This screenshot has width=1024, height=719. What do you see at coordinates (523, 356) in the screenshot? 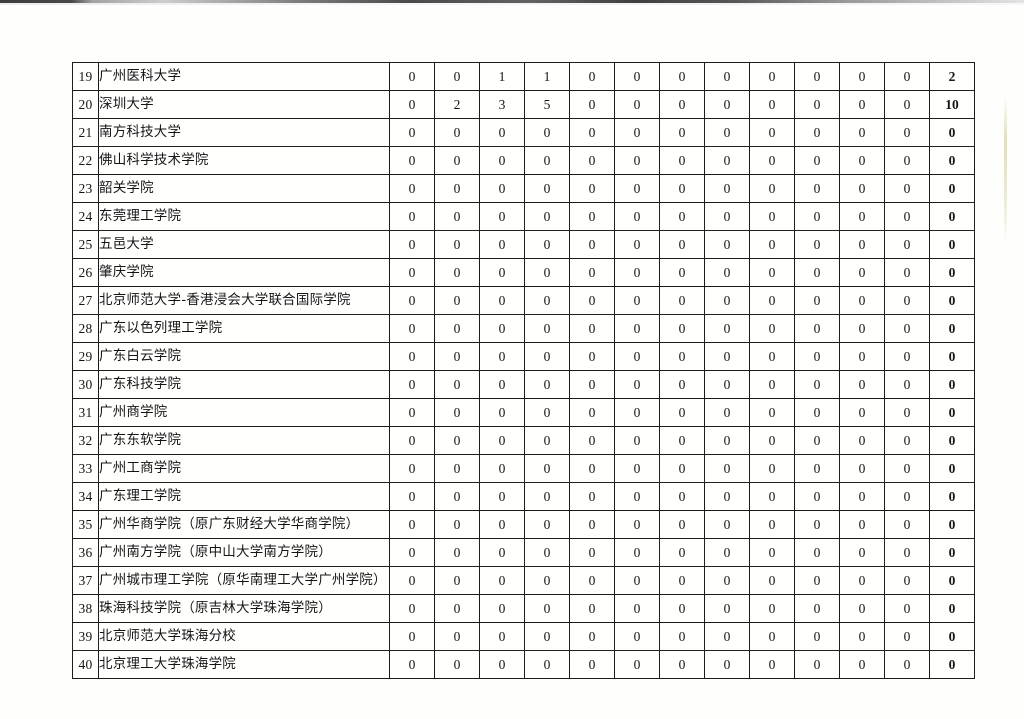
I see `table-row: 29 广东白云学院 0 0 0 0 0 0 0 0 0 0 0 0 0` at bounding box center [523, 356].